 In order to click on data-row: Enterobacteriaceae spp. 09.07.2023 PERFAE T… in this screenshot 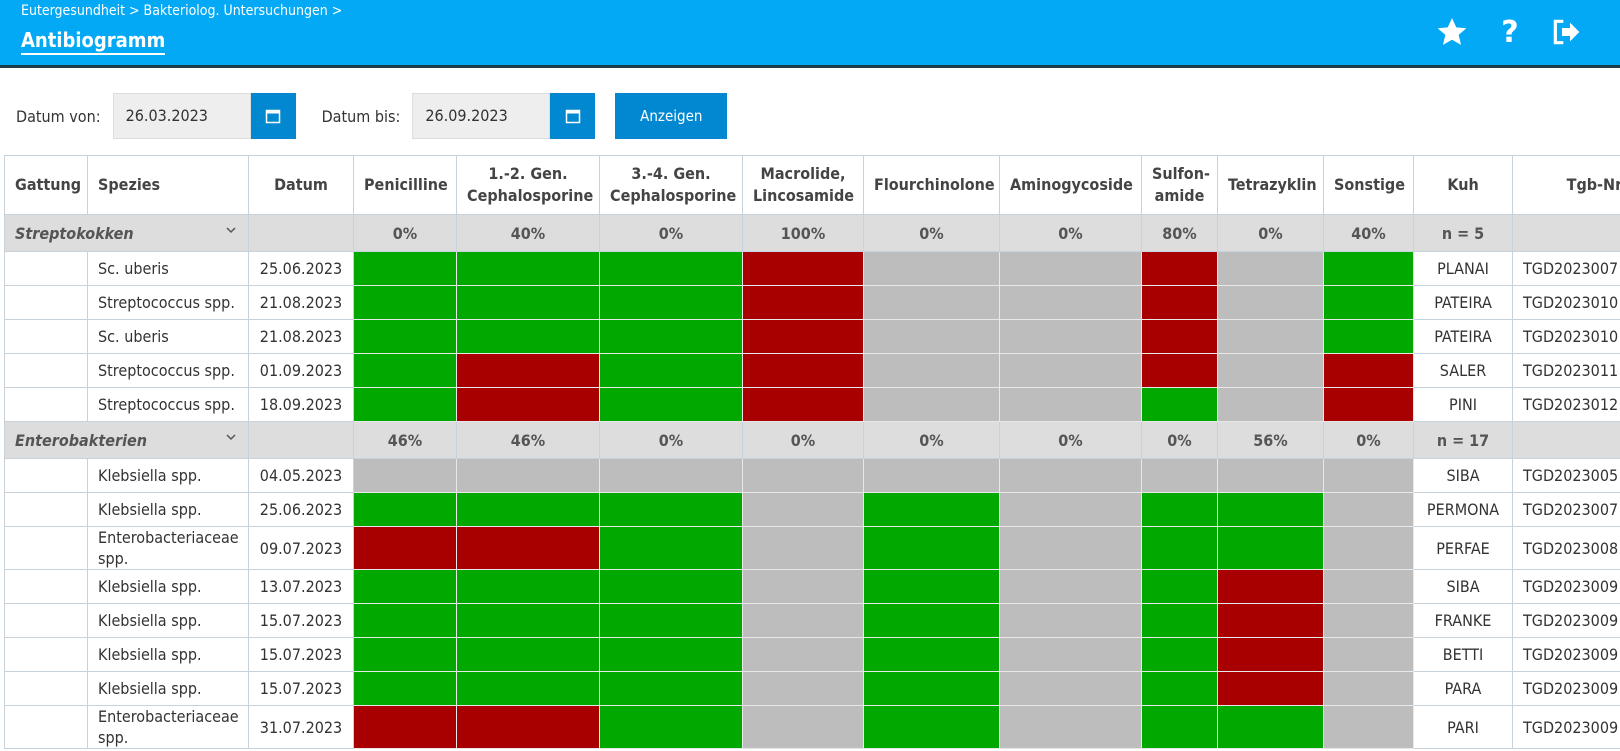, I will do `click(812, 548)`.